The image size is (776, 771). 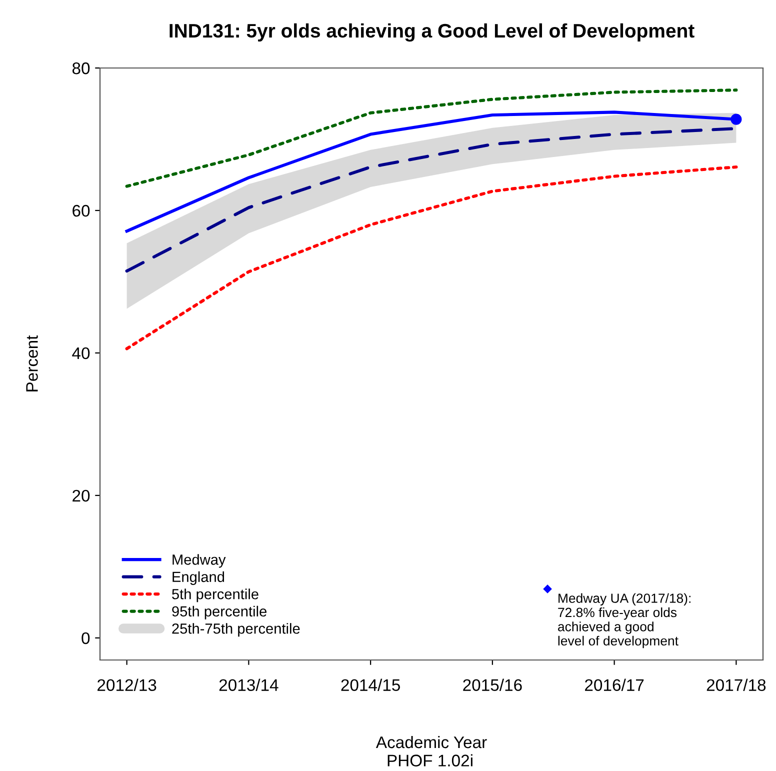 I want to click on x-tick-label: 2015/16, so click(x=492, y=684).